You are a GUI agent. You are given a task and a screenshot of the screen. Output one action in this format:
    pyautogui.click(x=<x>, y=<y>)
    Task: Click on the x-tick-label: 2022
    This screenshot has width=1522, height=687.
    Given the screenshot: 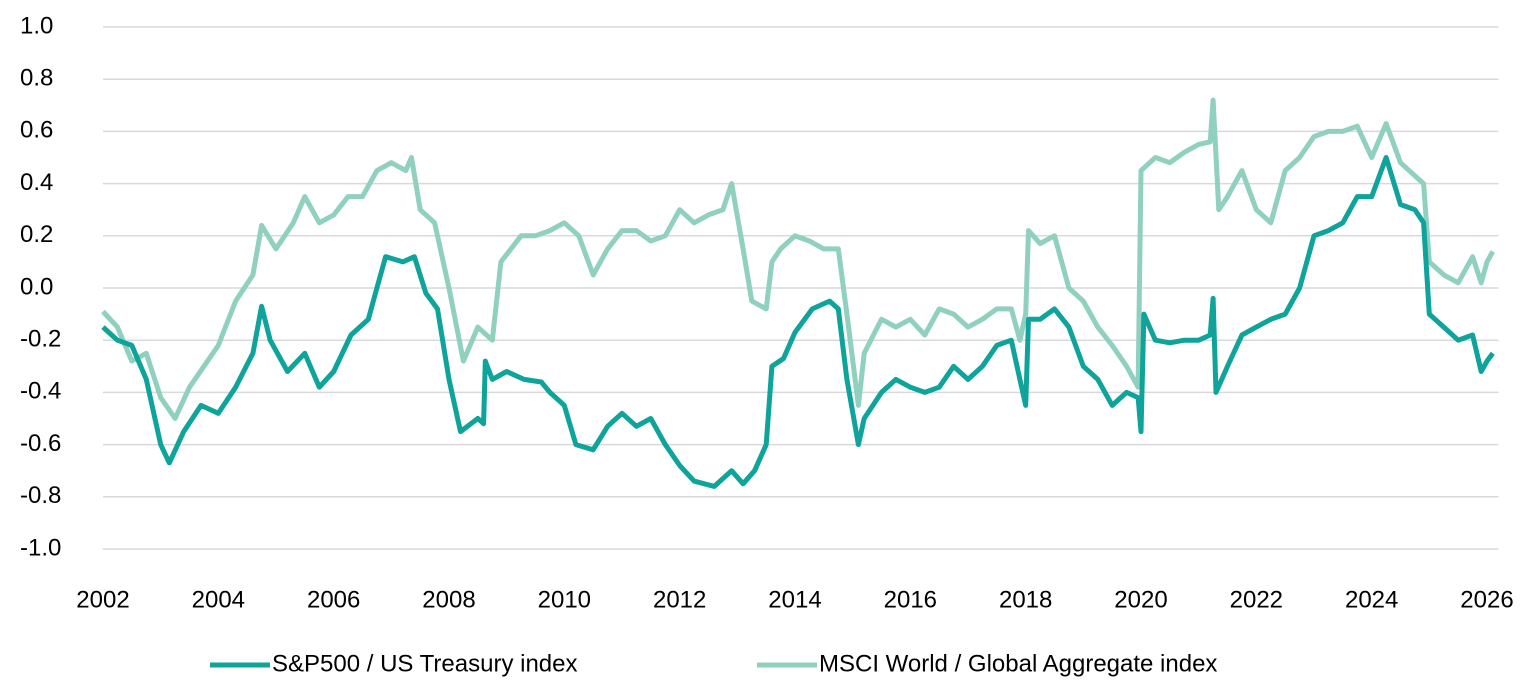 What is the action you would take?
    pyautogui.click(x=1256, y=599)
    